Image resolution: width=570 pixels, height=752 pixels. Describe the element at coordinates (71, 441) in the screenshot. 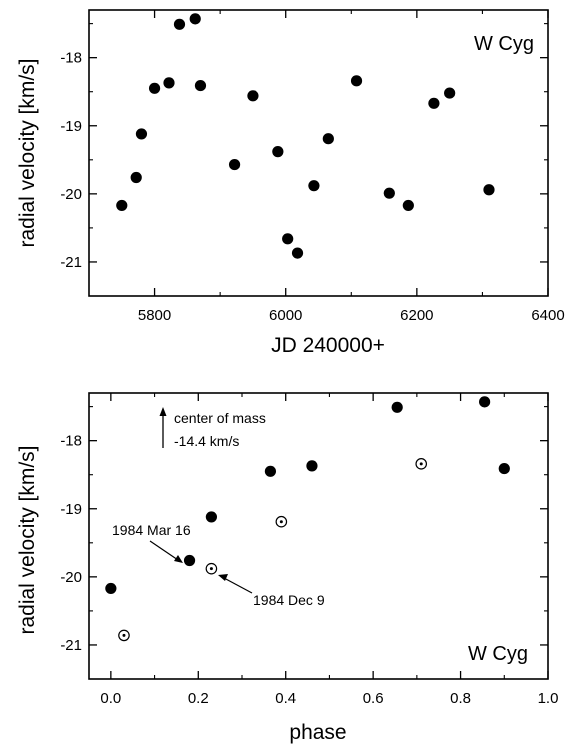

I see `bottom-ytick-label: -18` at that location.